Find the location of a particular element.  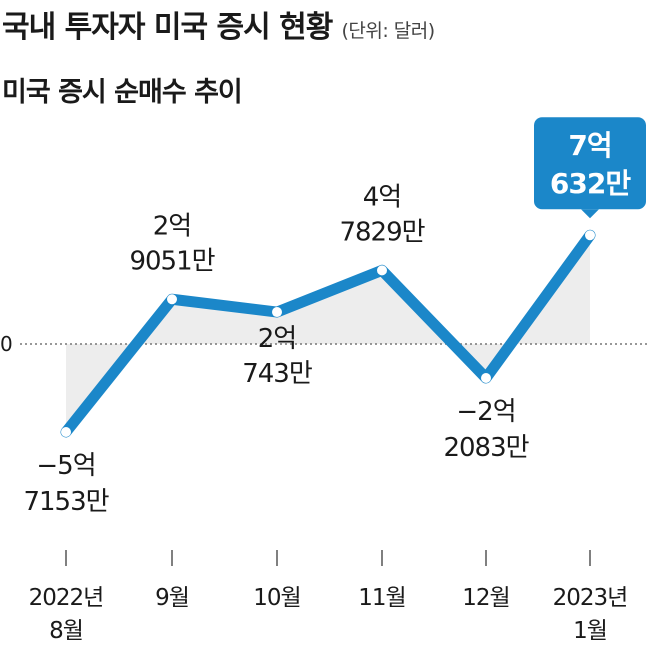

data-label-line2: 2083만 is located at coordinates (485, 448).